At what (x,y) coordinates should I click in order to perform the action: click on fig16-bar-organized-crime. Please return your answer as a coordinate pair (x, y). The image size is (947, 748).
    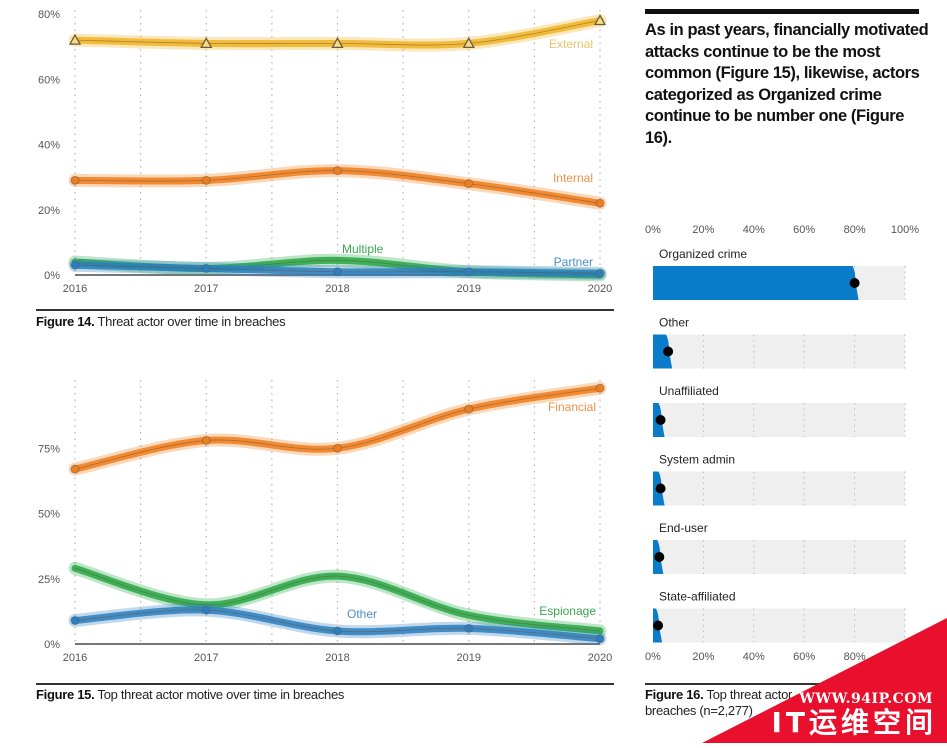
    Looking at the image, I should click on (756, 283).